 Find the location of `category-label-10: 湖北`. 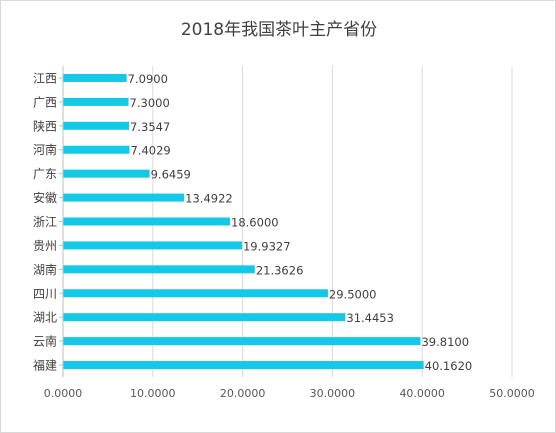

category-label-10: 湖北 is located at coordinates (45, 317).